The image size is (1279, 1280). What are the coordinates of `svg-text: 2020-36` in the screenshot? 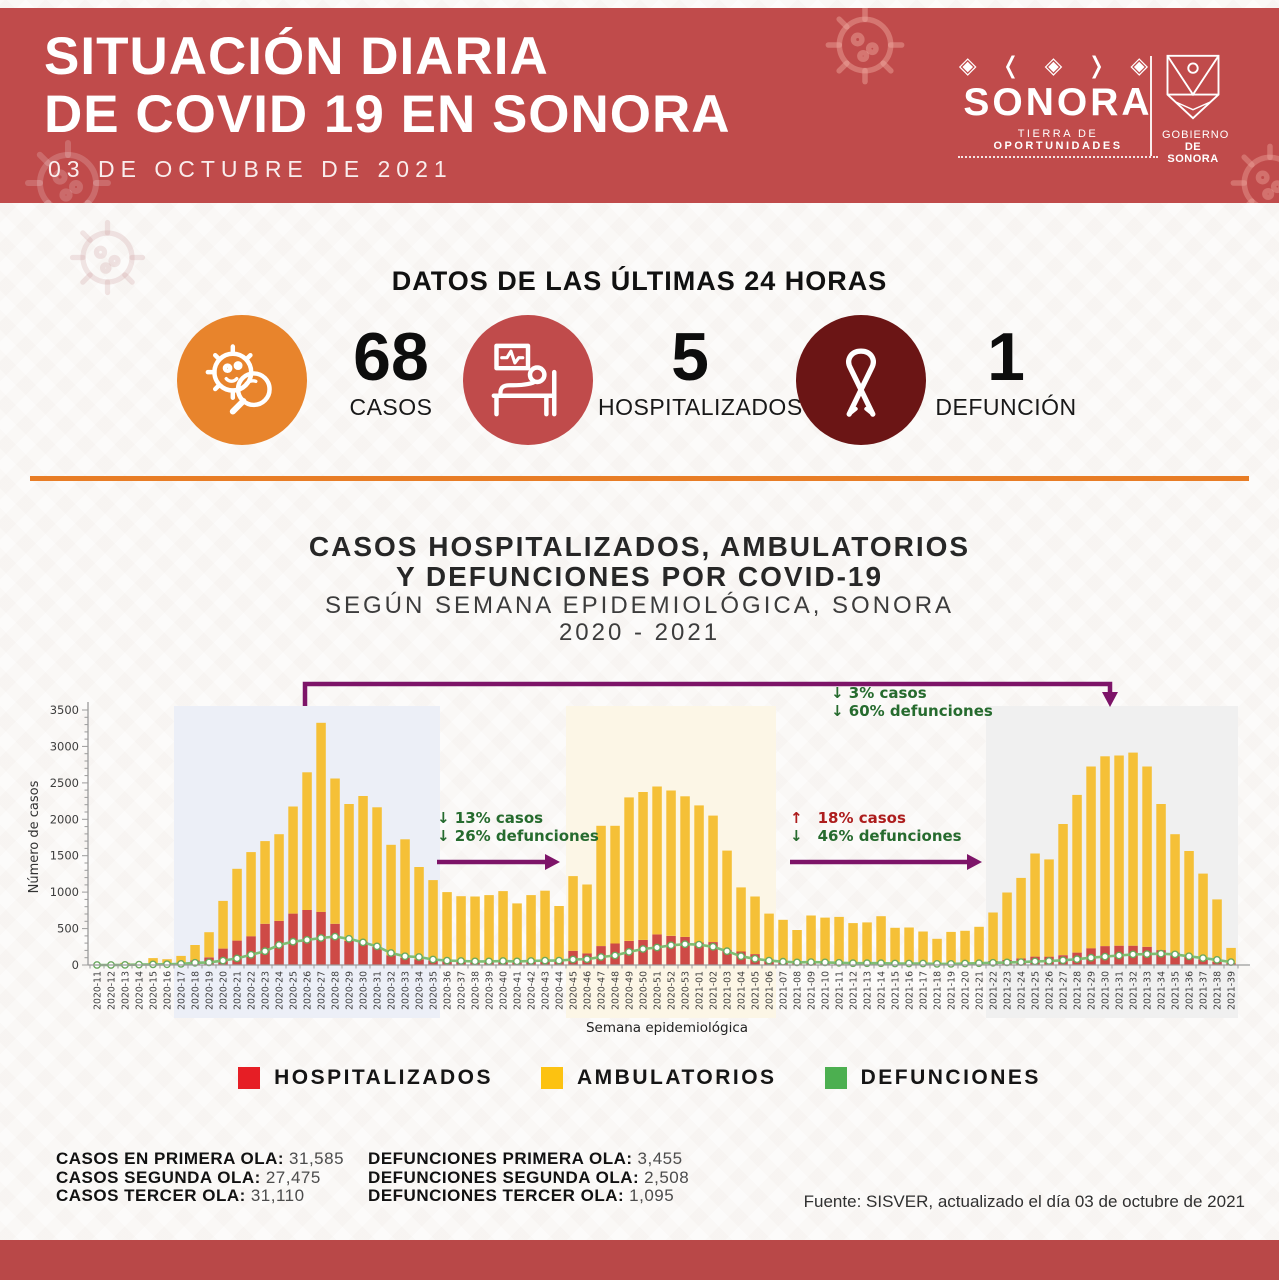 It's located at (448, 990).